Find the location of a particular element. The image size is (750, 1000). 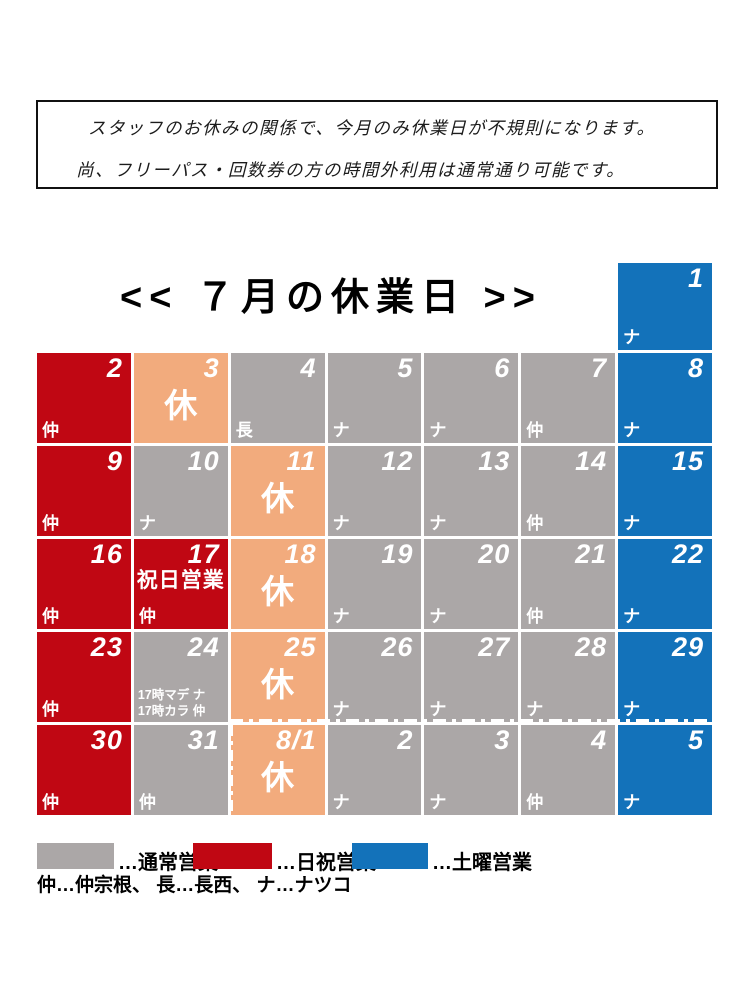

day-number: 26 is located at coordinates (397, 647).